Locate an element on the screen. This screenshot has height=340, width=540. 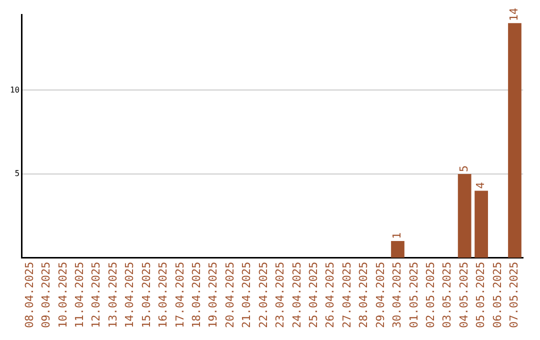
x-tick-label: 18.04.2025 is located at coordinates (197, 295).